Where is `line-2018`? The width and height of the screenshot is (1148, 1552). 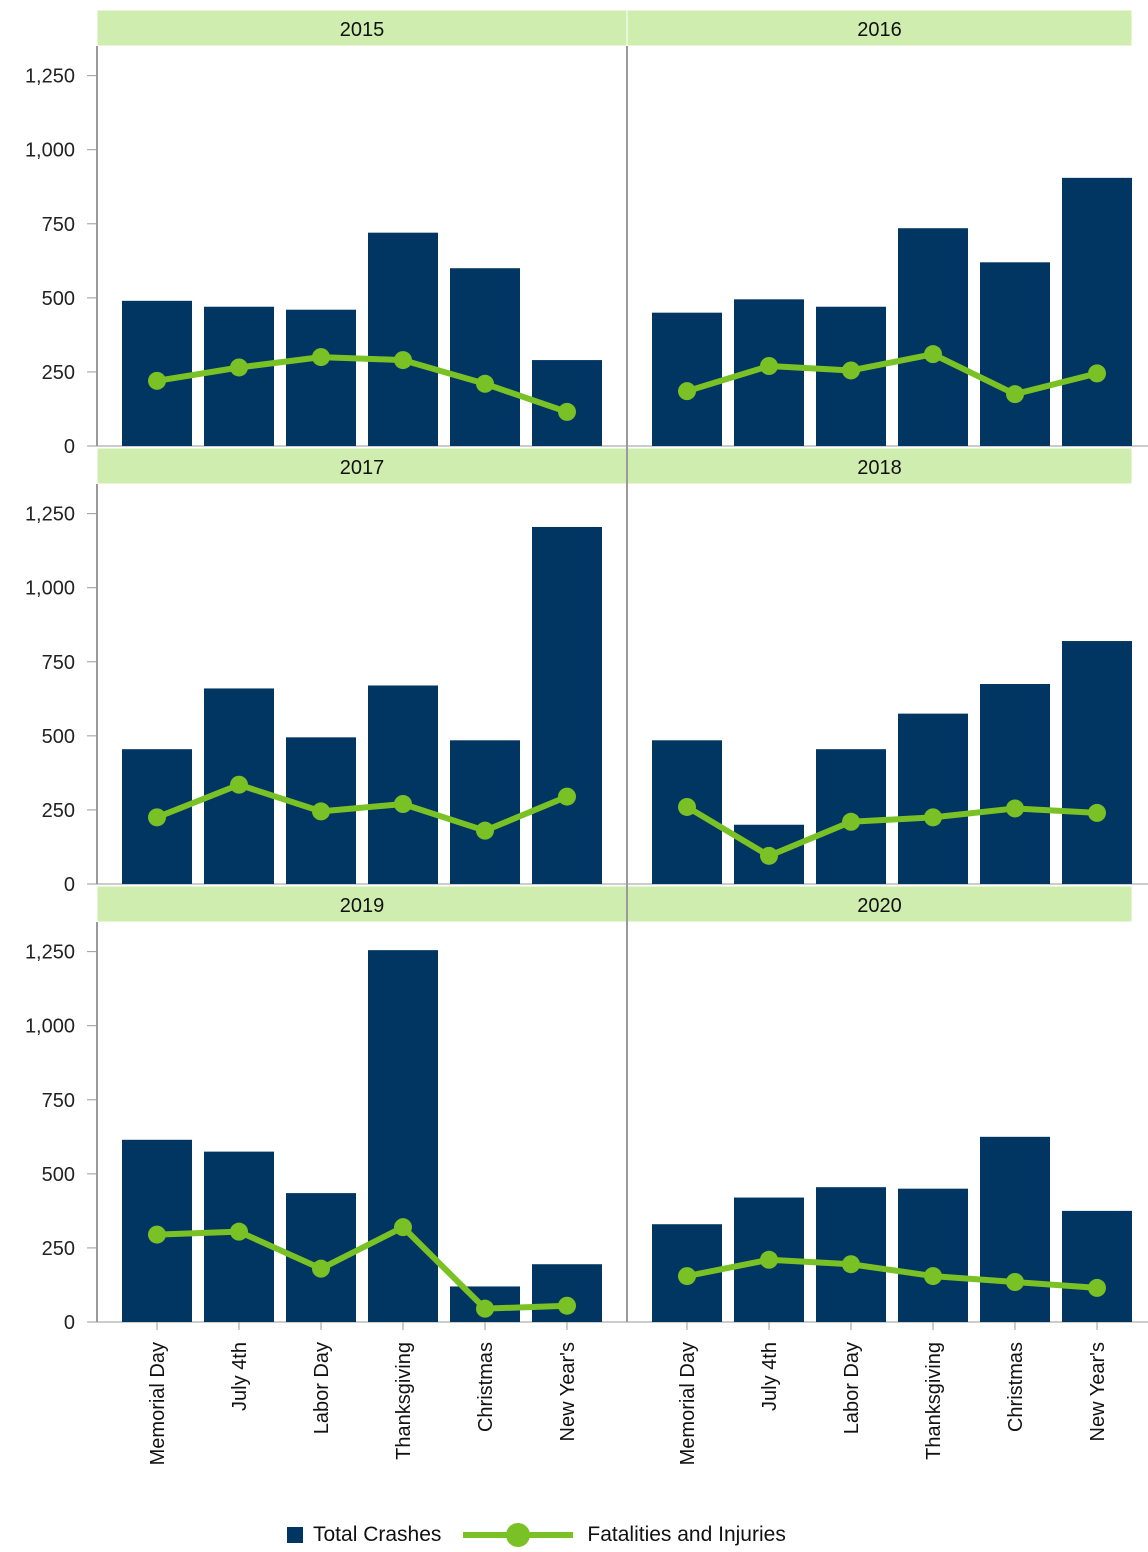 line-2018 is located at coordinates (891, 831).